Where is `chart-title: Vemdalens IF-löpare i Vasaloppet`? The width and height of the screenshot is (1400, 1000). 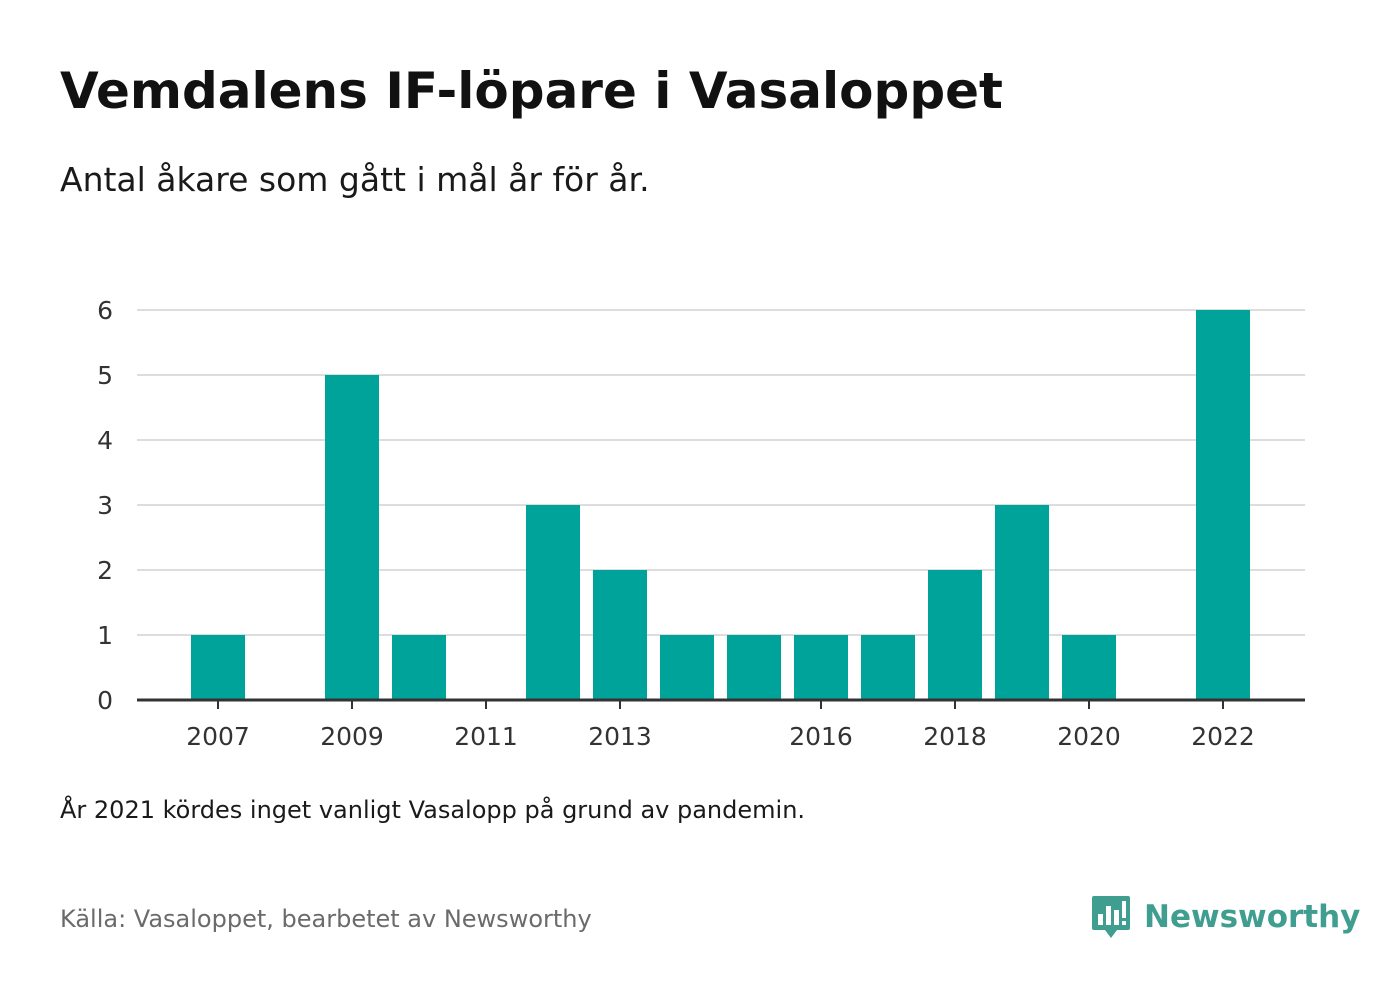 chart-title: Vemdalens IF-löpare i Vasaloppet is located at coordinates (531, 91).